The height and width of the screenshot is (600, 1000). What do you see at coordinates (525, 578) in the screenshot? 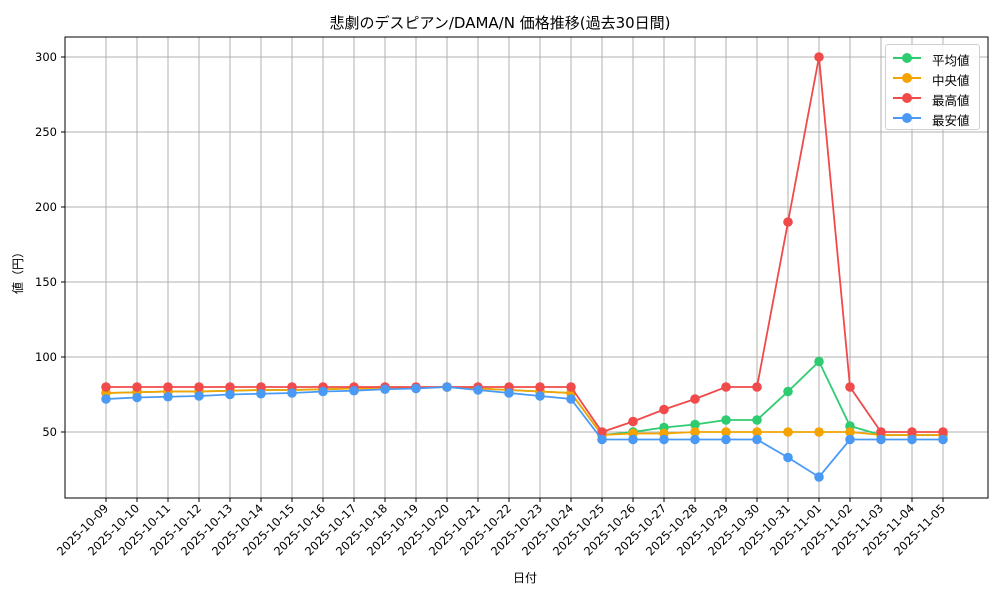
I see `x-axis-label: 日付` at bounding box center [525, 578].